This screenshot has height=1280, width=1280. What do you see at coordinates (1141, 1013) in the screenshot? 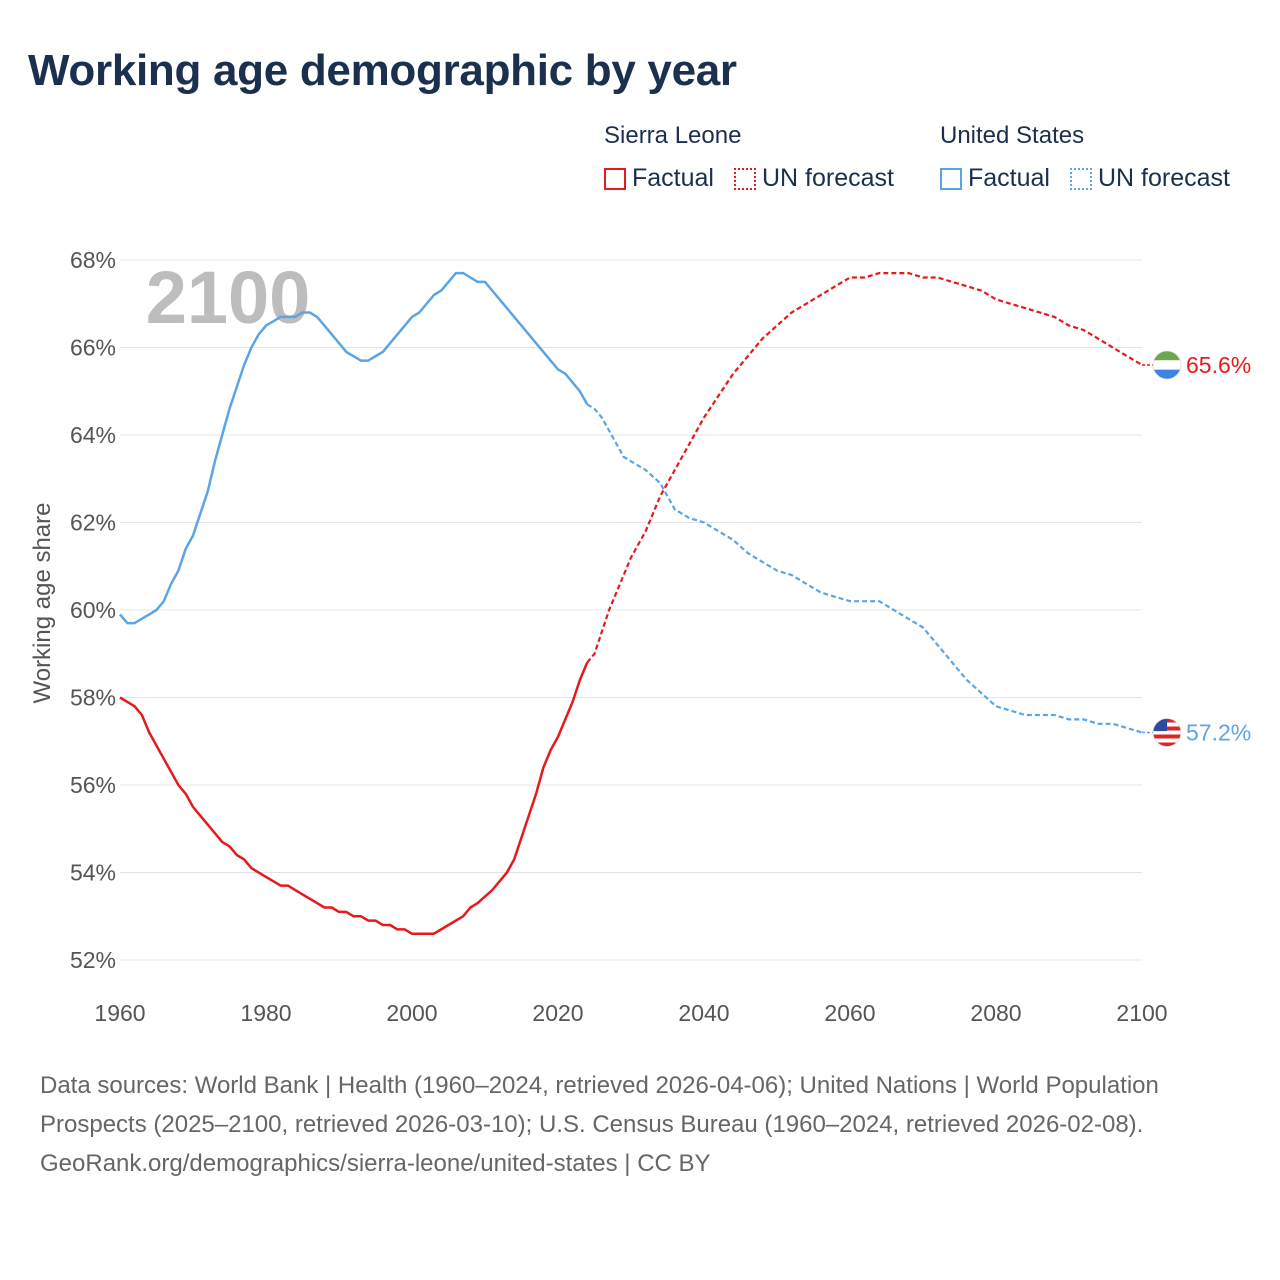
I see `x-tick-label: 2100` at bounding box center [1141, 1013].